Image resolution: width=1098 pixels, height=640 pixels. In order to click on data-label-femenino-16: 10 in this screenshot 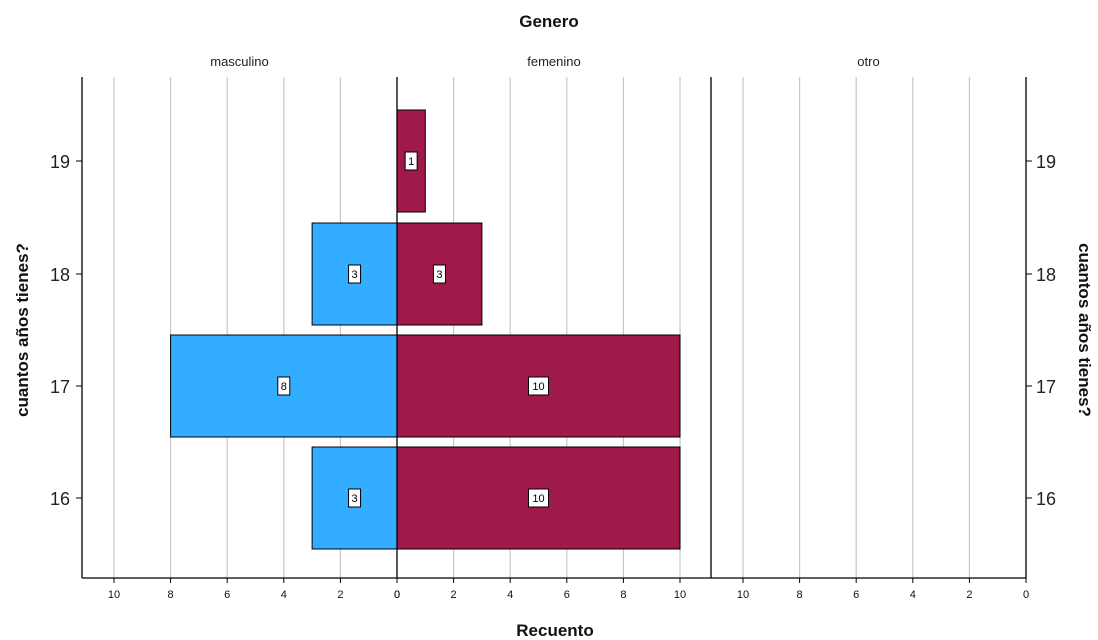, I will do `click(538, 499)`.